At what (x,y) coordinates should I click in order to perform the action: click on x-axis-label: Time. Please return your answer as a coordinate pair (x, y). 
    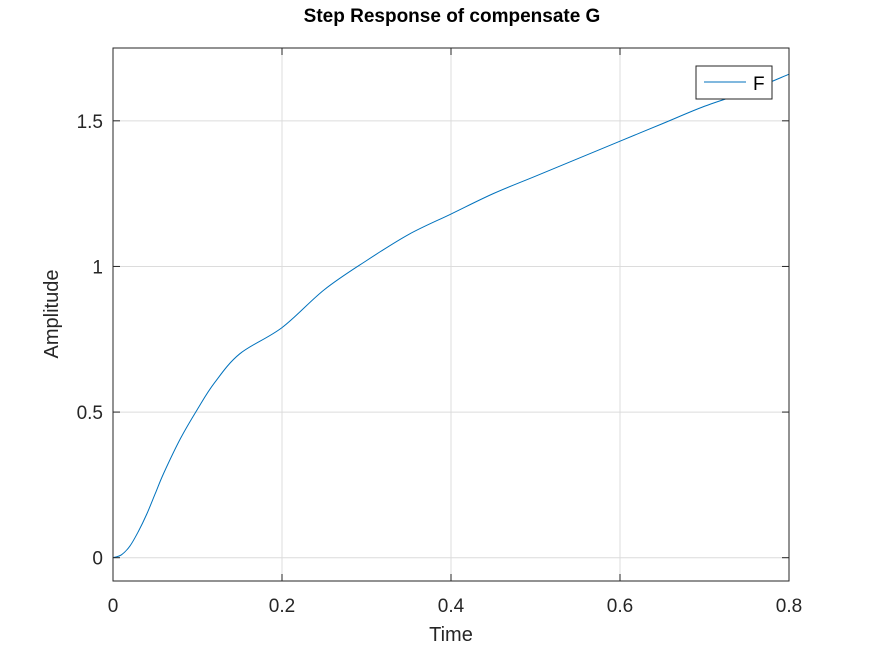
    Looking at the image, I should click on (451, 635).